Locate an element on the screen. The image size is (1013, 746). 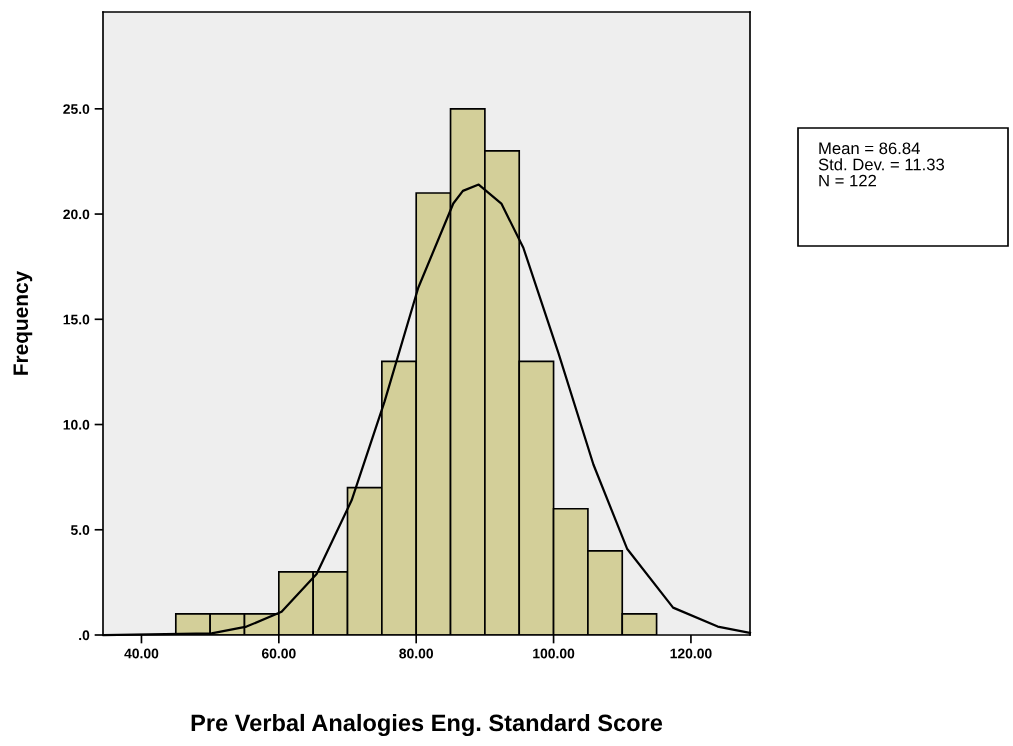
x-tick-label: 100.00 is located at coordinates (554, 653).